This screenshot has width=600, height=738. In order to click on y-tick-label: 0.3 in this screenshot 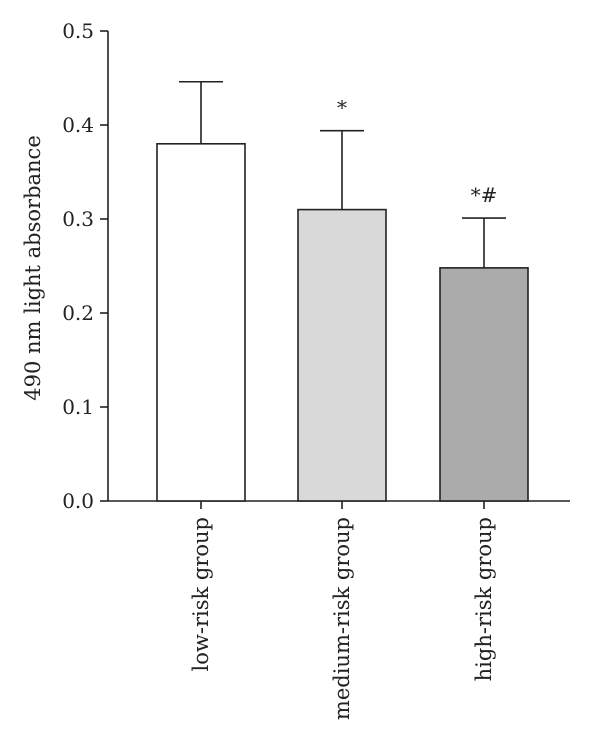, I will do `click(78, 219)`.